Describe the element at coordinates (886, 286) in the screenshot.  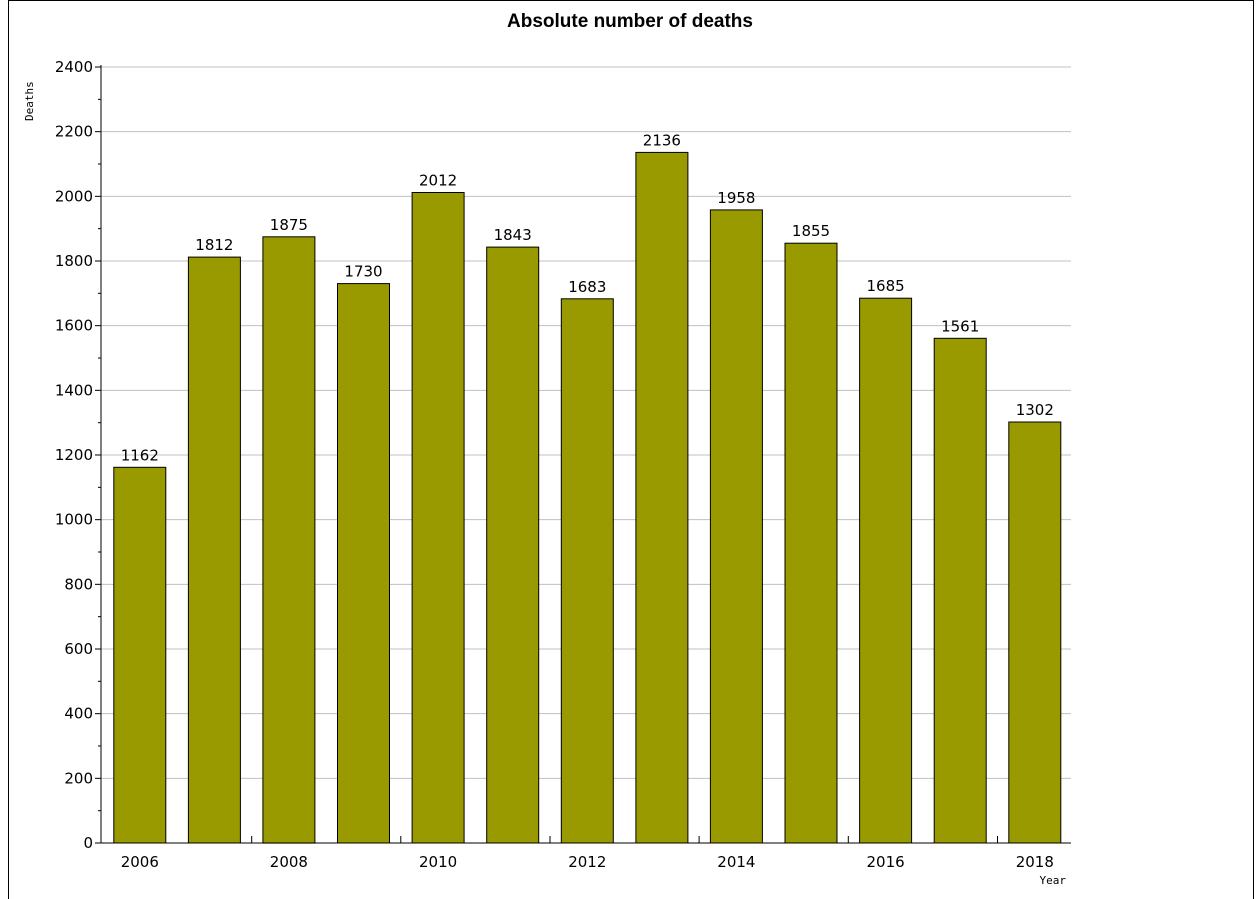
I see `data-label-2016: 1685` at that location.